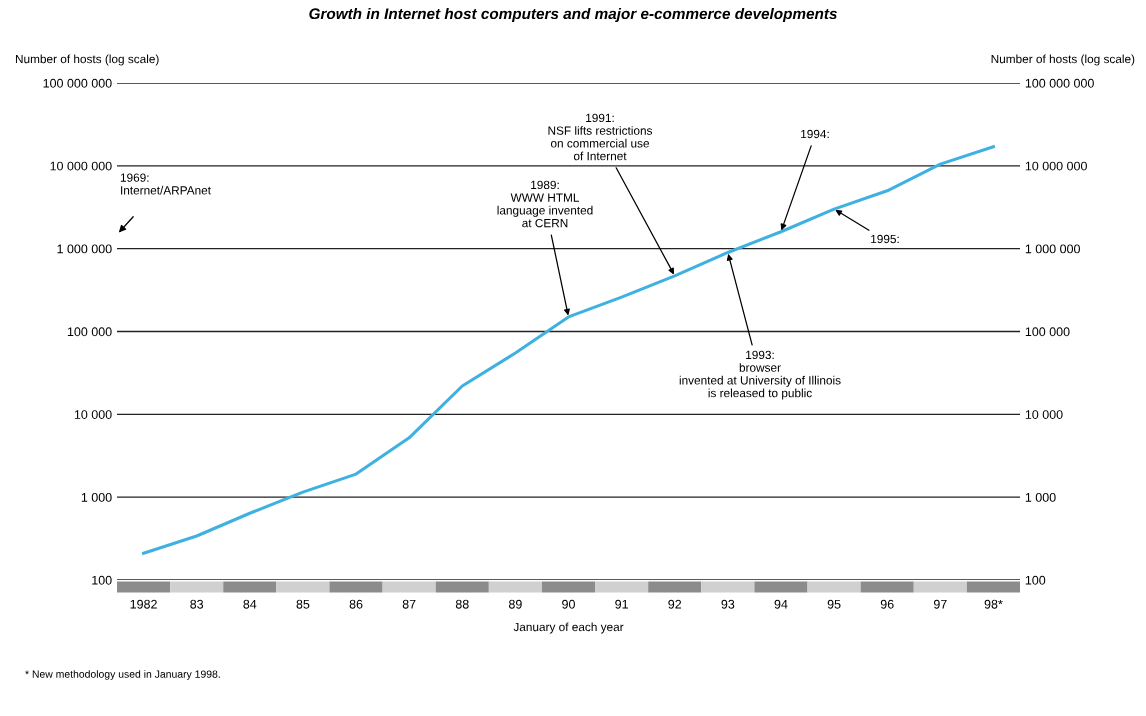 Image resolution: width=1146 pixels, height=716 pixels. Describe the element at coordinates (303, 604) in the screenshot. I see `x-tick-label: 85` at that location.